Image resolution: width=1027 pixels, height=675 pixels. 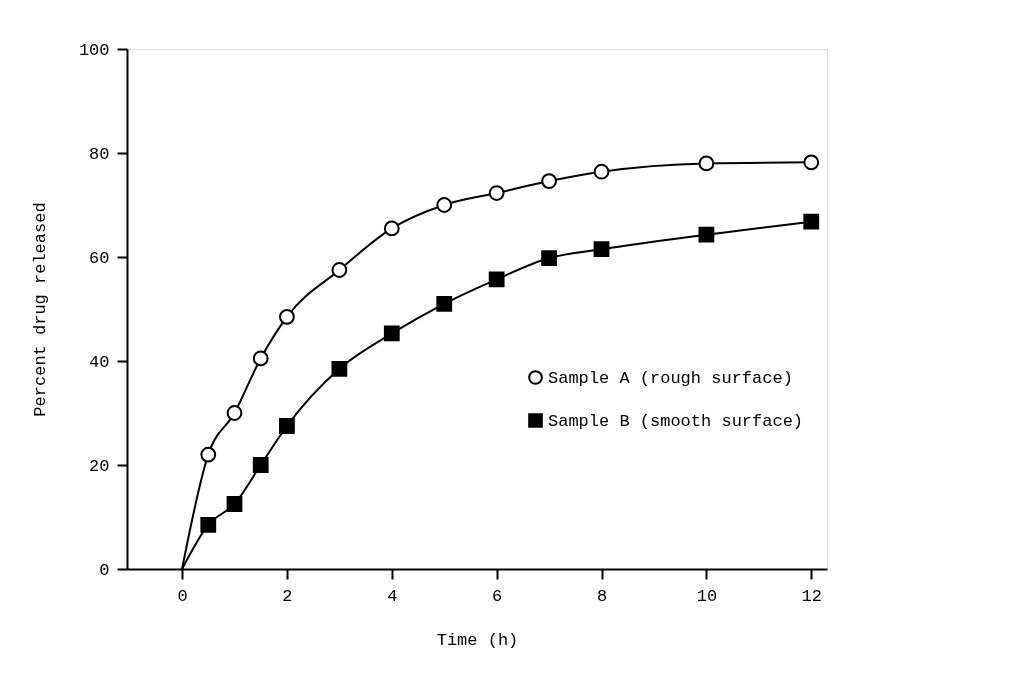 I want to click on y-tick-label: 20, so click(x=99, y=466).